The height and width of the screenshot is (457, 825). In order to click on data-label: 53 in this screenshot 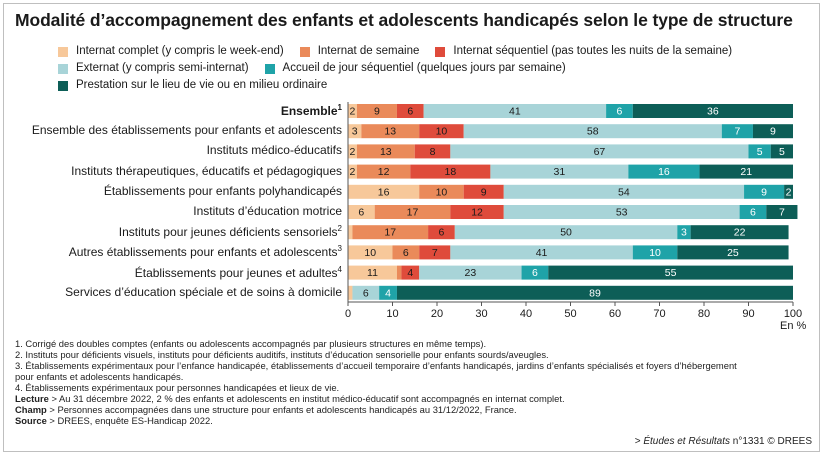, I will do `click(622, 213)`.